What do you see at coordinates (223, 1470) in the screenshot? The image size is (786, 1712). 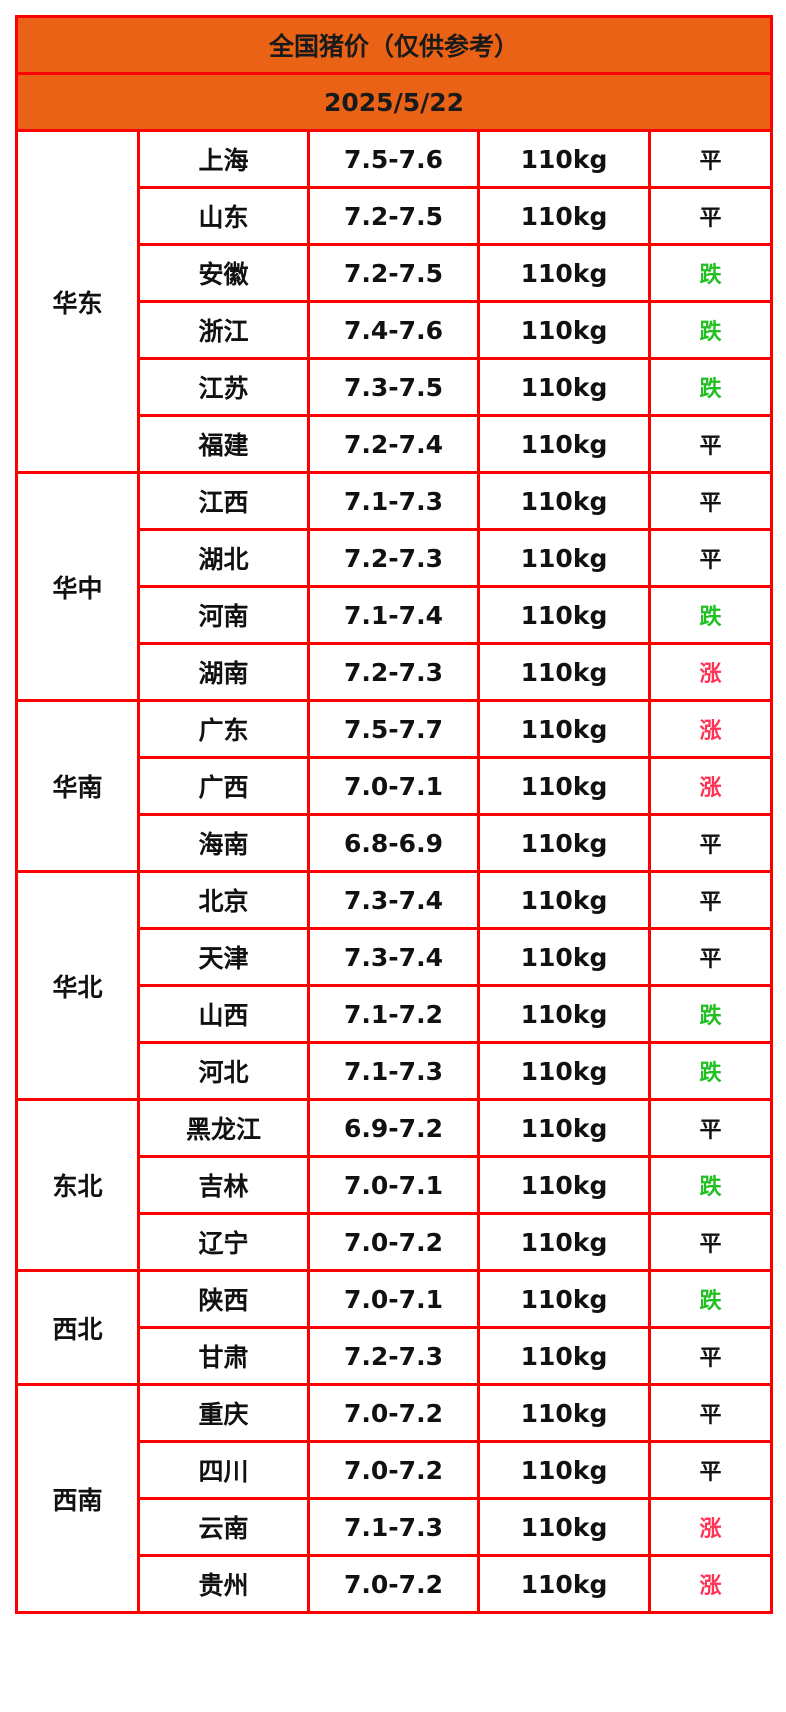 I see `province-cell: 四川` at bounding box center [223, 1470].